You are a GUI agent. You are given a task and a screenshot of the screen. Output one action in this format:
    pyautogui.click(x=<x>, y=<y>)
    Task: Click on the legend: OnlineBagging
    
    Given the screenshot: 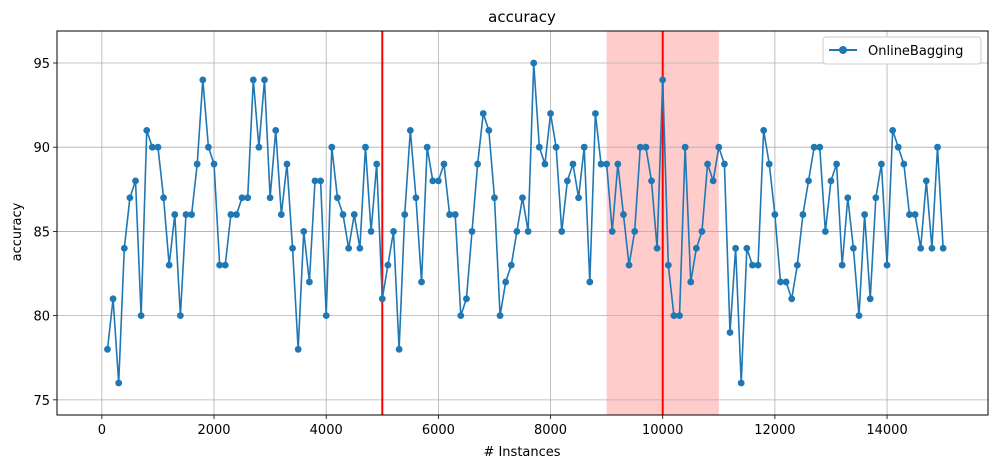 What is the action you would take?
    pyautogui.click(x=902, y=50)
    